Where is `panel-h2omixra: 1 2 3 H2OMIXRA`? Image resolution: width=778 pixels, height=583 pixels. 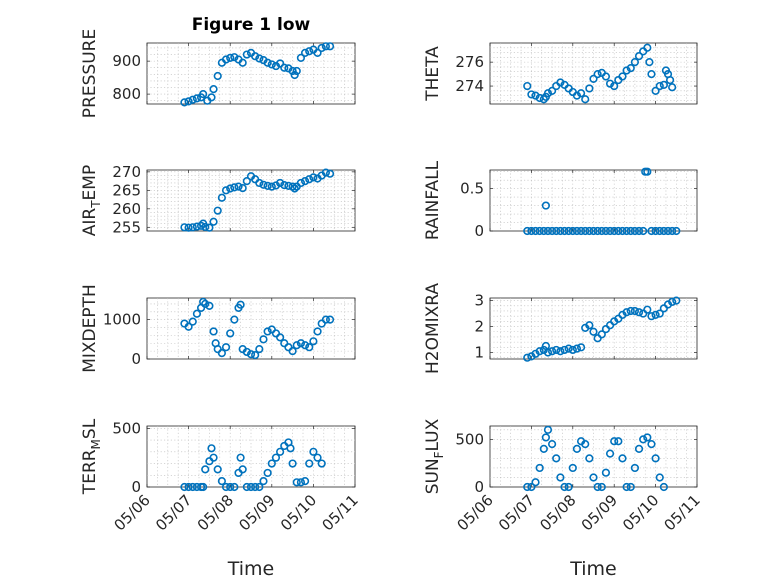
panel-h2omixra: 1 2 3 H2OMIXRA is located at coordinates (560, 328).